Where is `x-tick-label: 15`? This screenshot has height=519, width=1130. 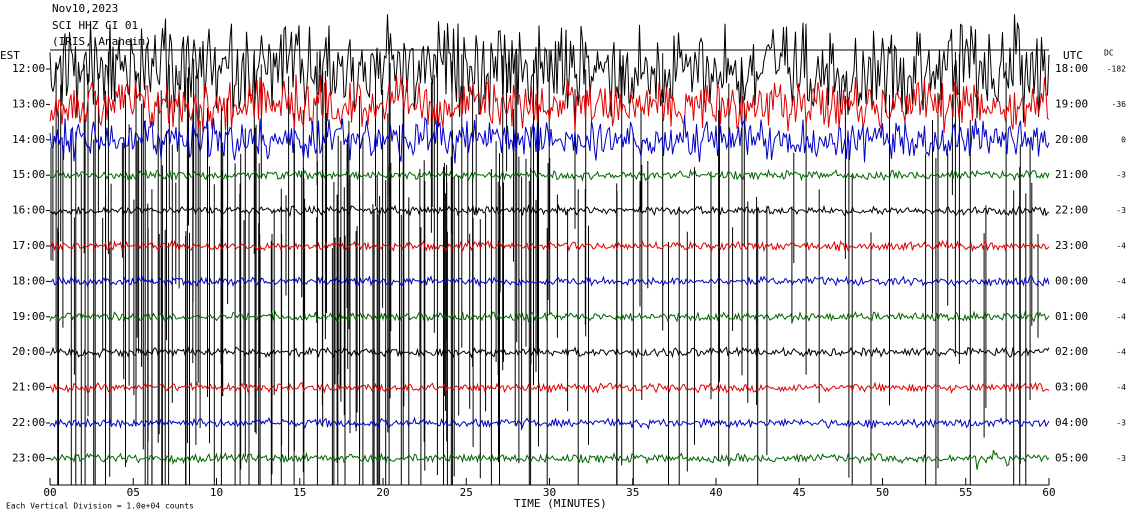 x-tick-label: 15 is located at coordinates (299, 492).